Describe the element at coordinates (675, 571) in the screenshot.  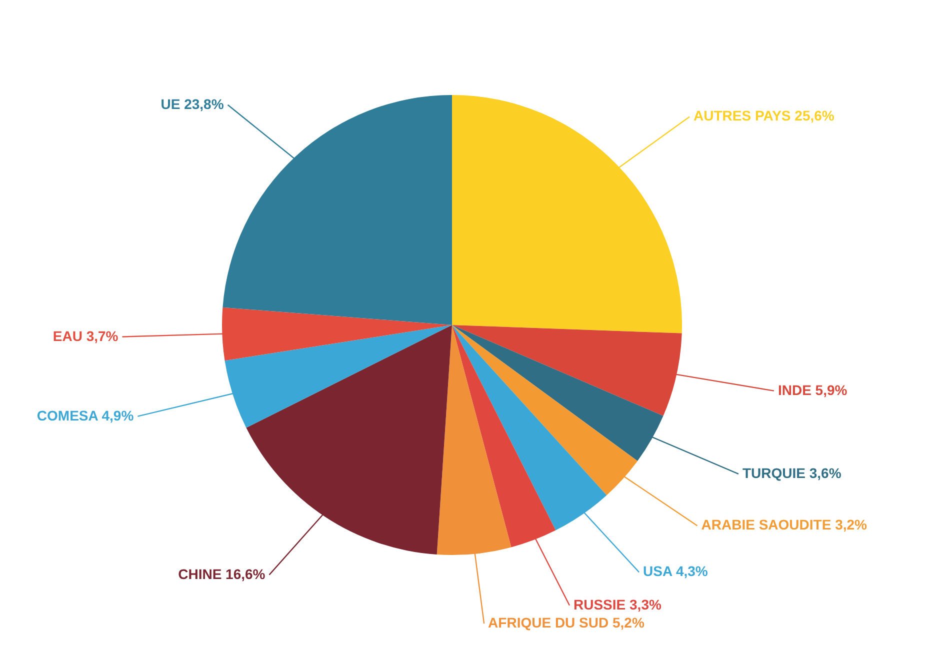
I see `slice-label: USA 4,3%` at that location.